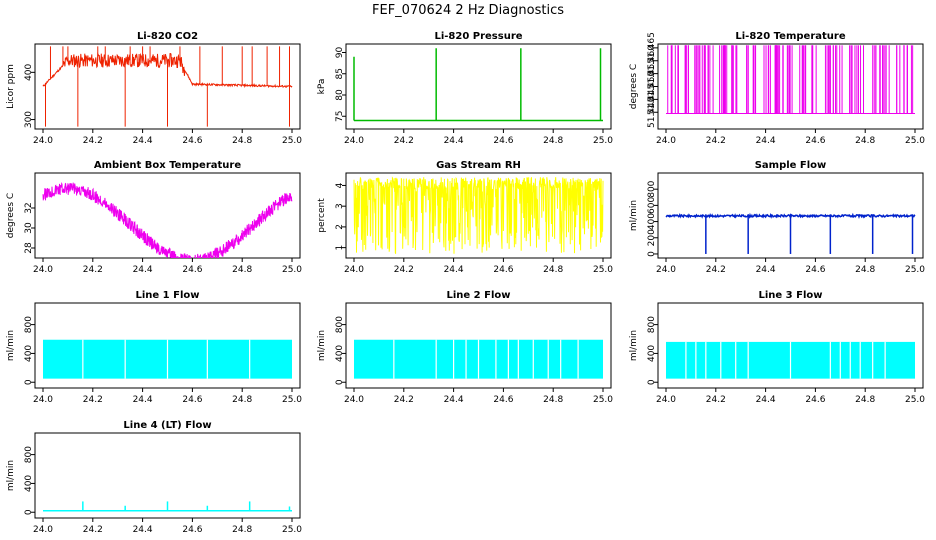 Image resolution: width=936 pixels, height=540 pixels. I want to click on line-3-flow-title: Line 3 Flow, so click(791, 295).